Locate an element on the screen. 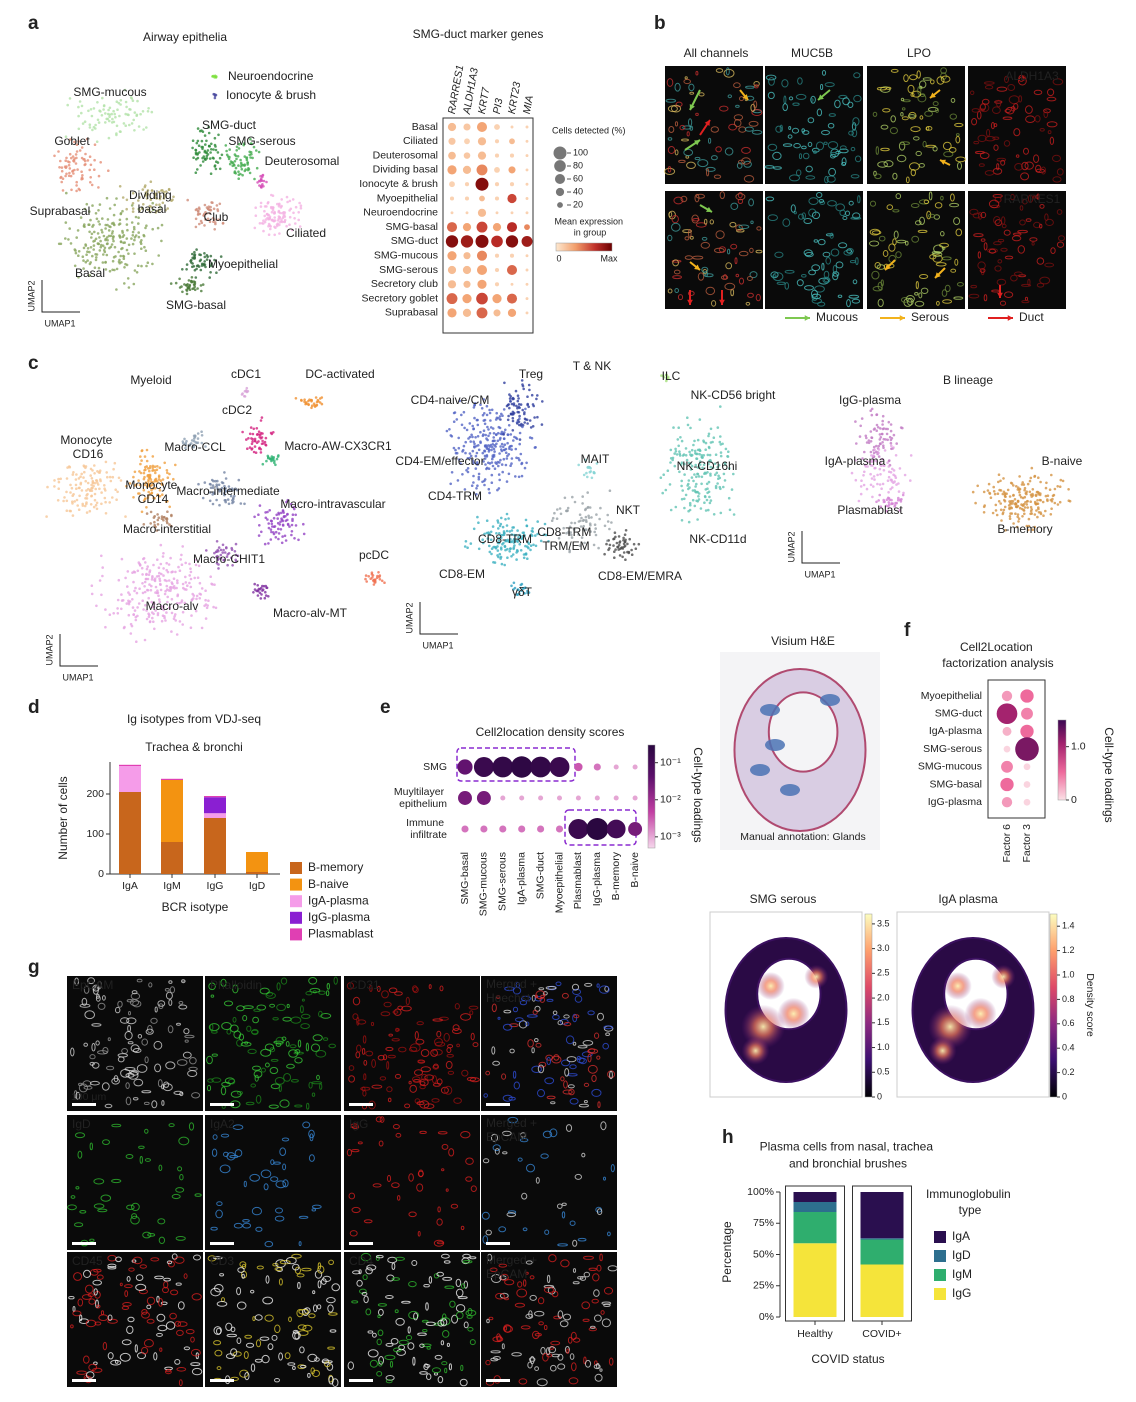 The height and width of the screenshot is (1402, 1136). spatial-hotspot is located at coordinates (816, 976).